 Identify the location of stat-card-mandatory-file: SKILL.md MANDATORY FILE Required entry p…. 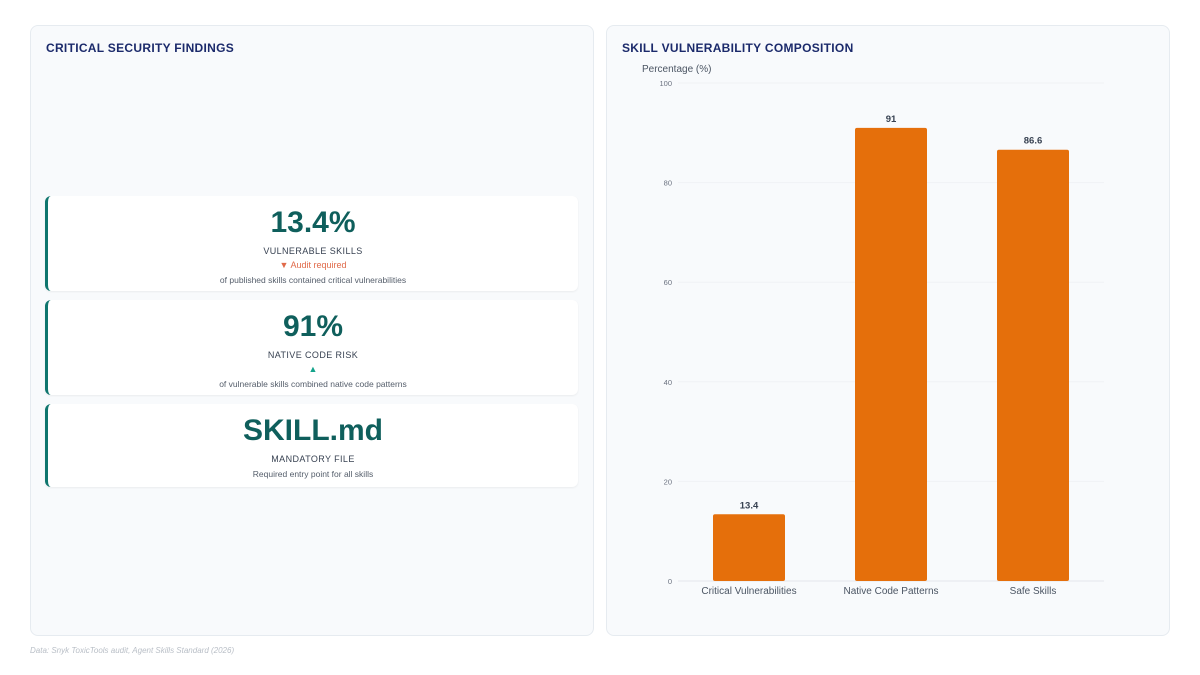
(311, 445).